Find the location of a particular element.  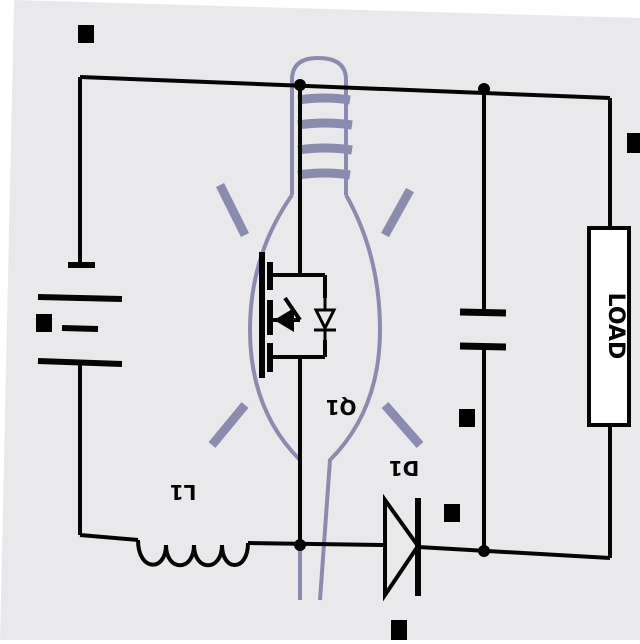

capacitor-symbol is located at coordinates (483, 329).